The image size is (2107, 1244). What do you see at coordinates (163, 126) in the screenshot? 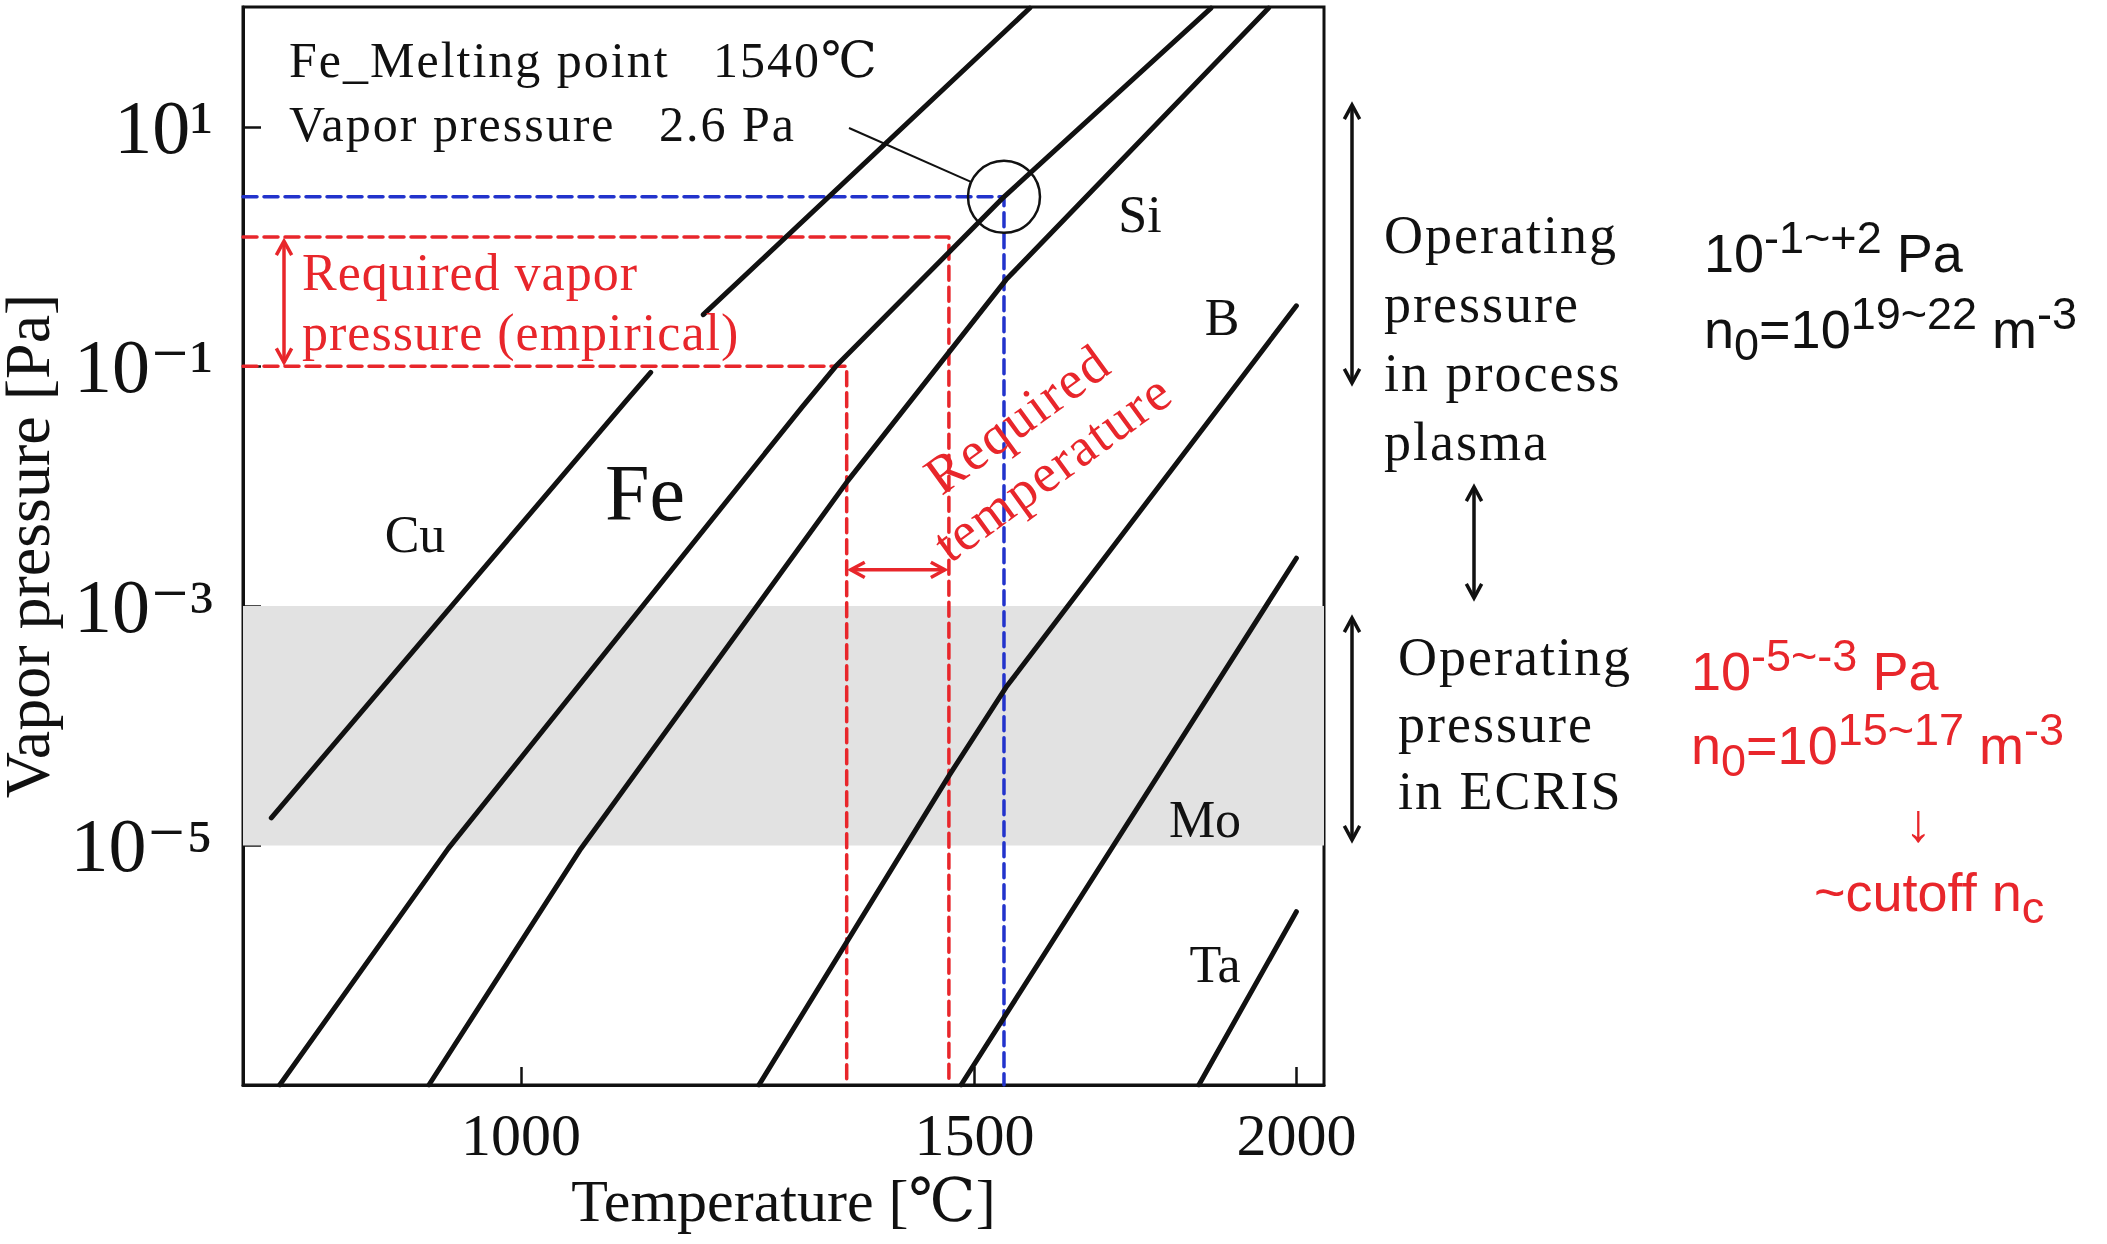
I see `y-tick-label: 10¹` at bounding box center [163, 126].